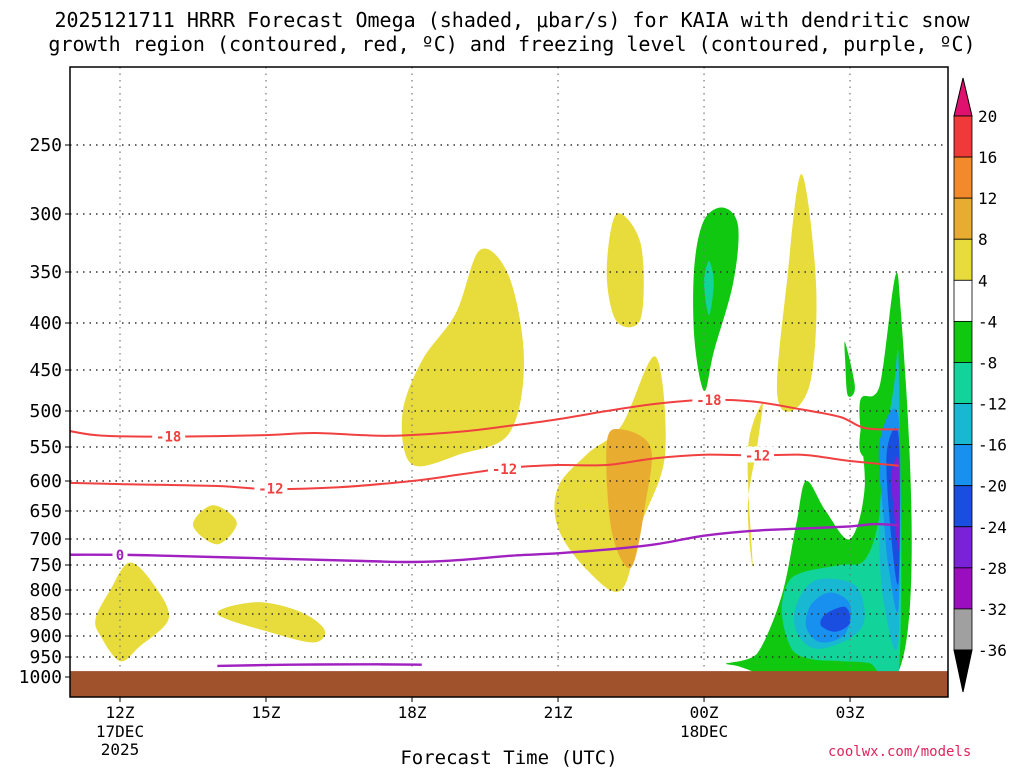  What do you see at coordinates (992, 609) in the screenshot?
I see `colorbar-label-13: -32` at bounding box center [992, 609].